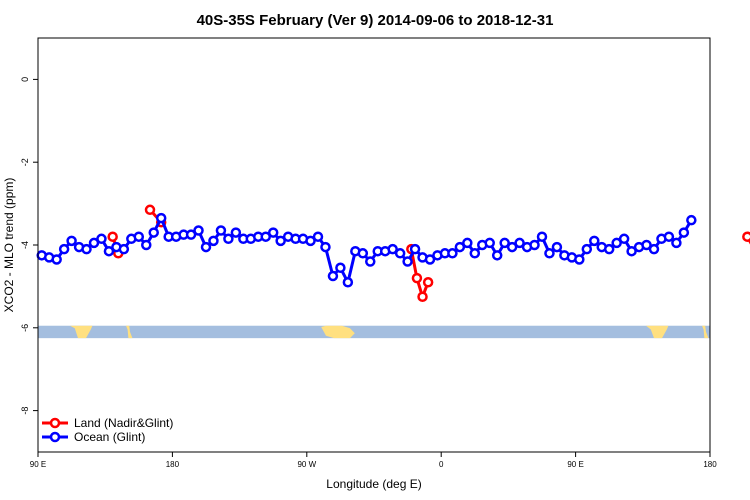  I want to click on land-line-segment, so click(419, 275).